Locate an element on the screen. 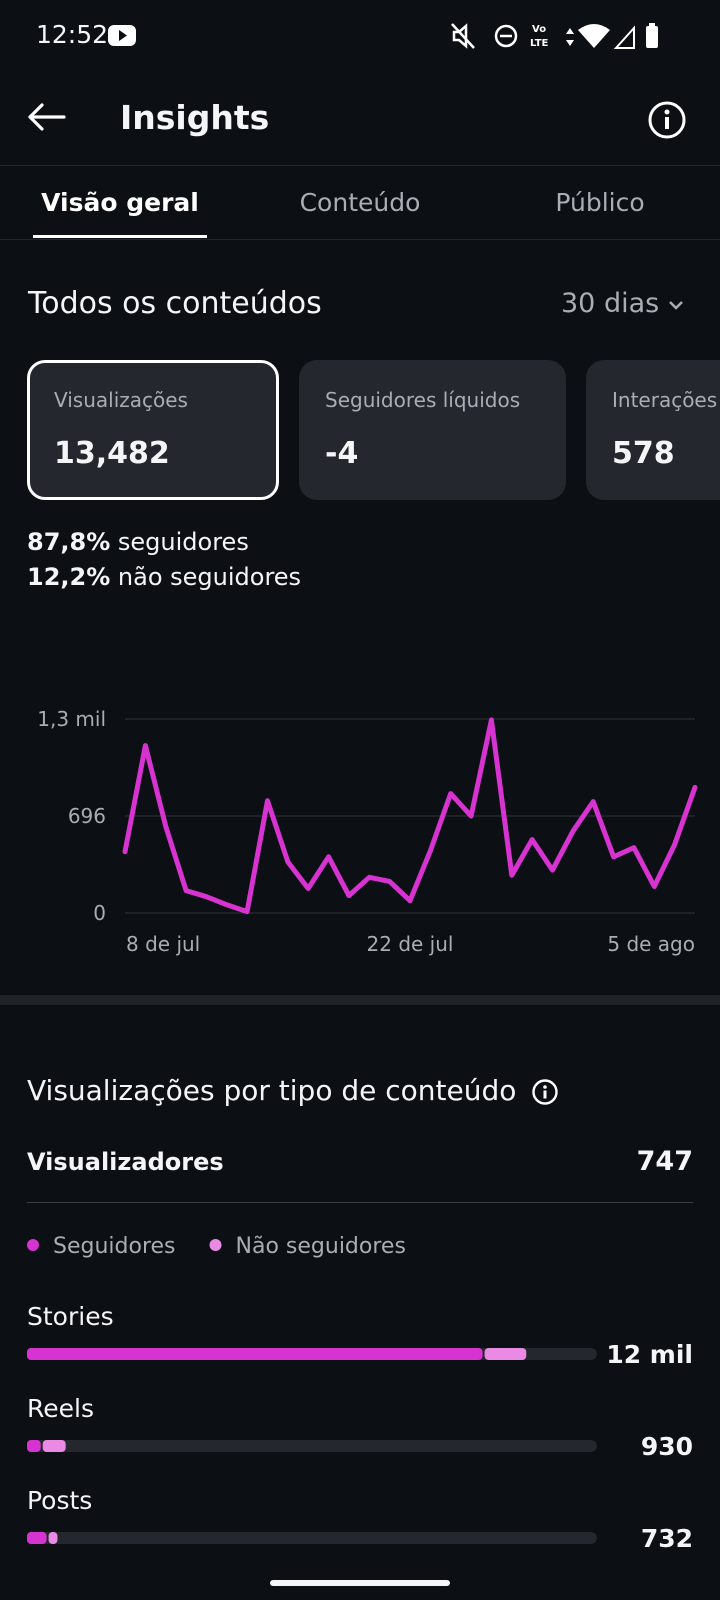 The width and height of the screenshot is (720, 1600). breakdown-line: 12,2% não seguidores is located at coordinates (164, 577).